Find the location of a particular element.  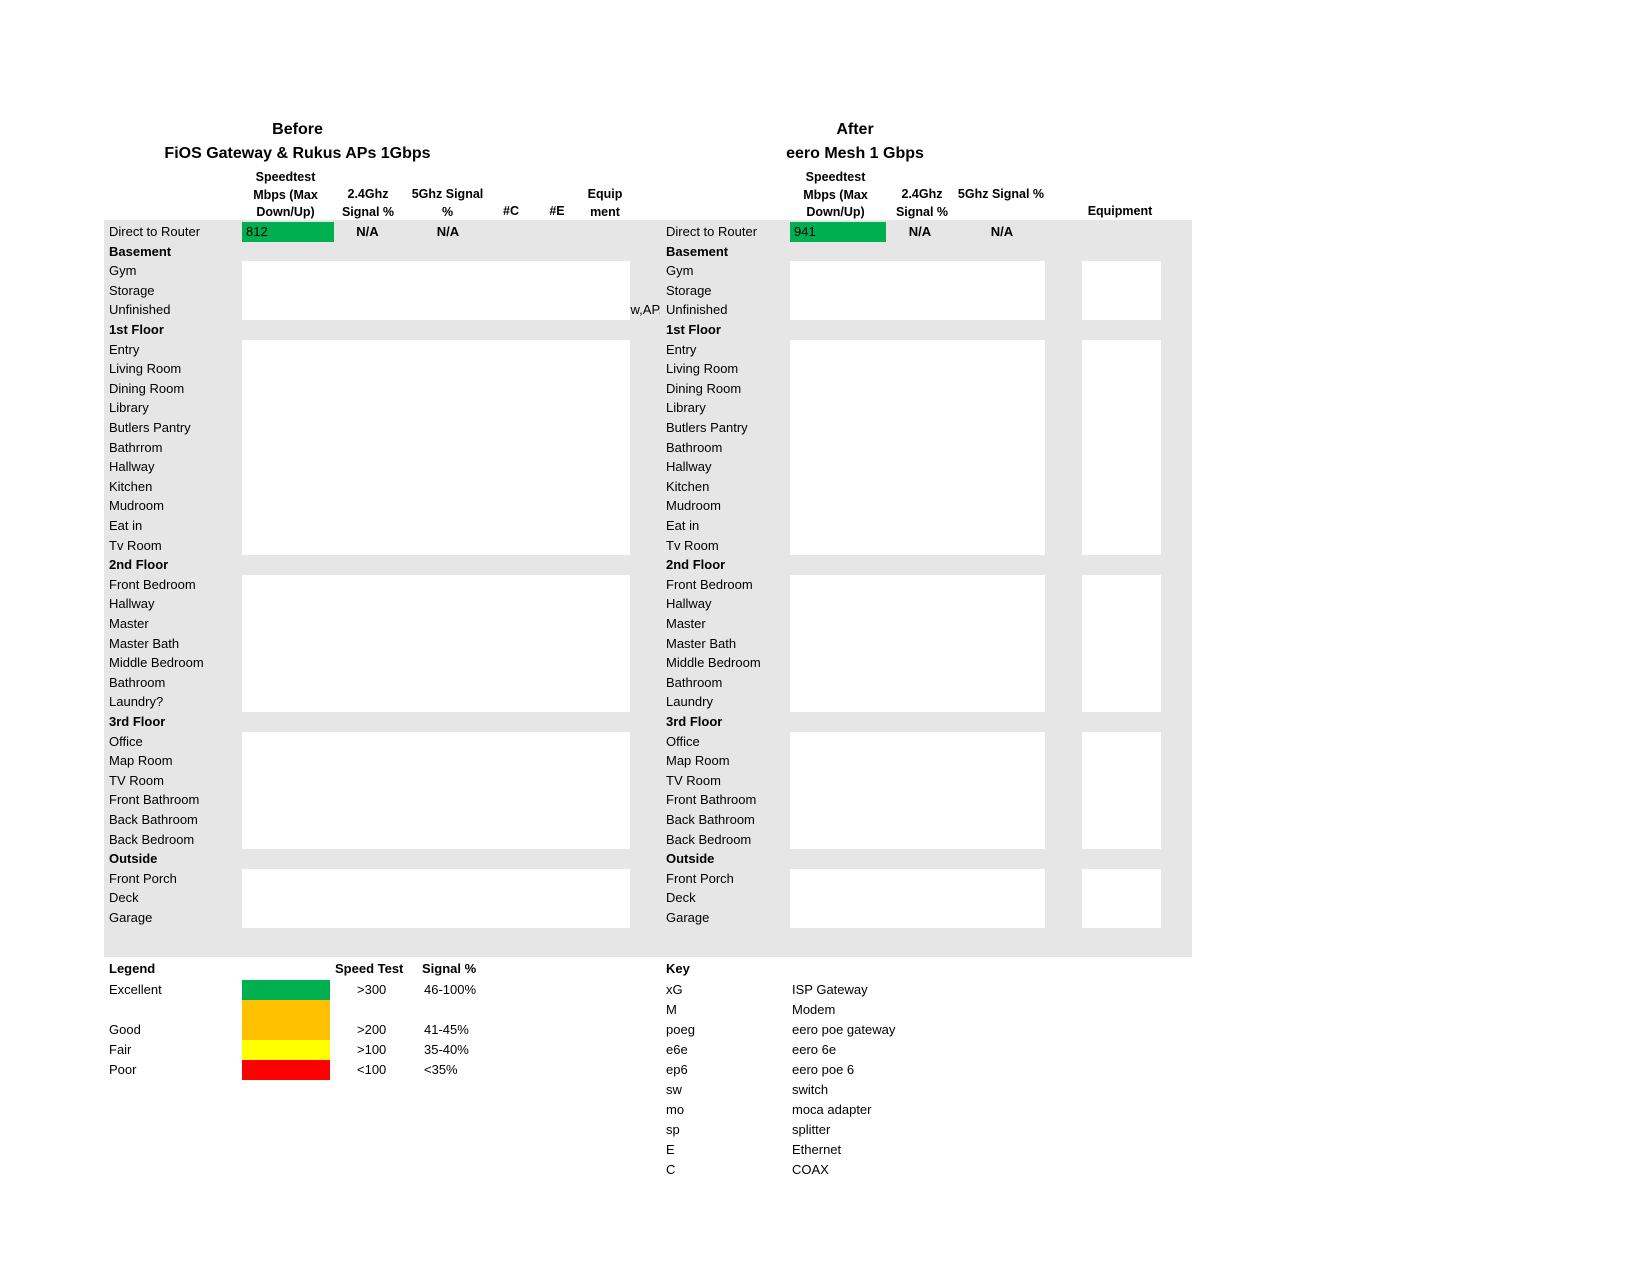

before-header-c: #C is located at coordinates (511, 211).